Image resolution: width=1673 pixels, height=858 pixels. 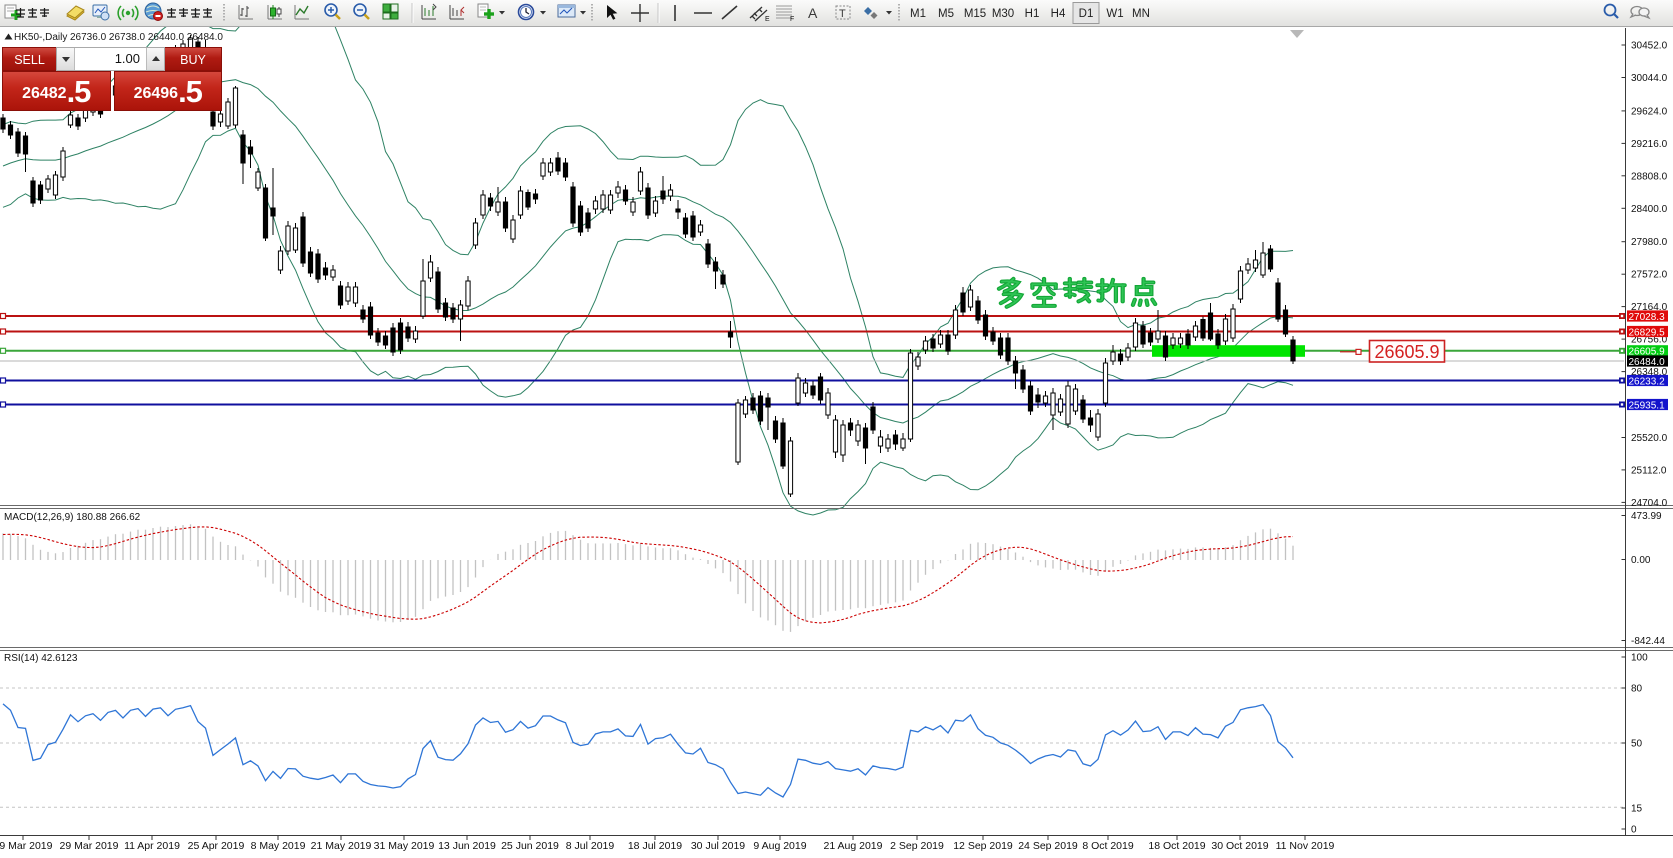 What do you see at coordinates (1649, 340) in the screenshot?
I see `svg-text: 26756.0` at bounding box center [1649, 340].